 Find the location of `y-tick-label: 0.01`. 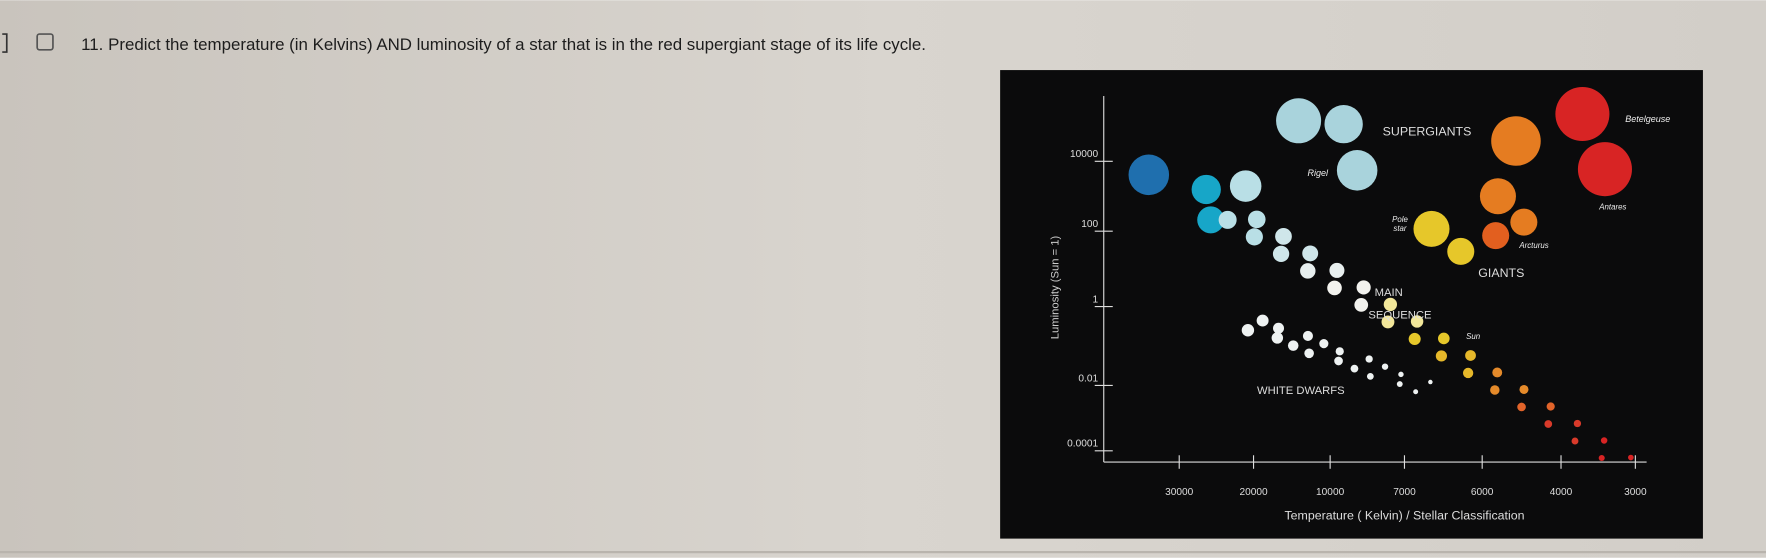

y-tick-label: 0.01 is located at coordinates (1088, 378).